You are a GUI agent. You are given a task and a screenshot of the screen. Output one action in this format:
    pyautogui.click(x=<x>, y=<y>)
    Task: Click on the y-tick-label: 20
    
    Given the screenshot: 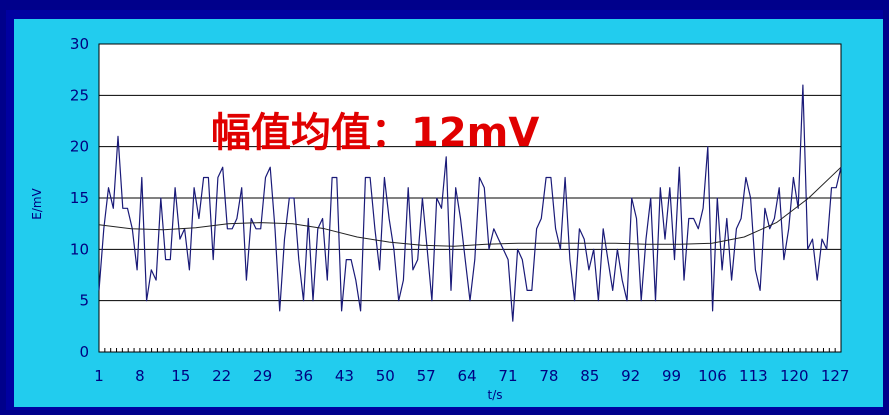 What is the action you would take?
    pyautogui.click(x=79, y=147)
    